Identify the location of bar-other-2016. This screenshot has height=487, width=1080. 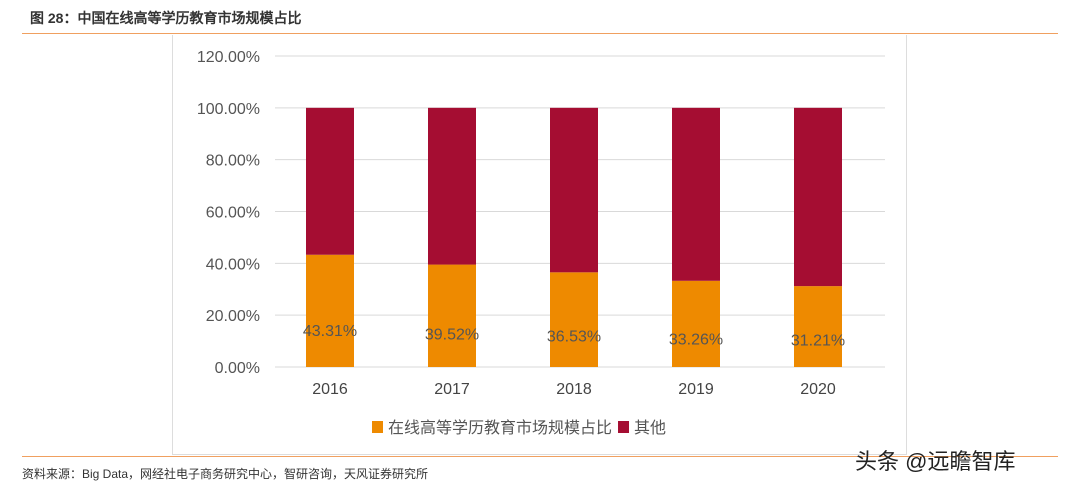
(330, 181).